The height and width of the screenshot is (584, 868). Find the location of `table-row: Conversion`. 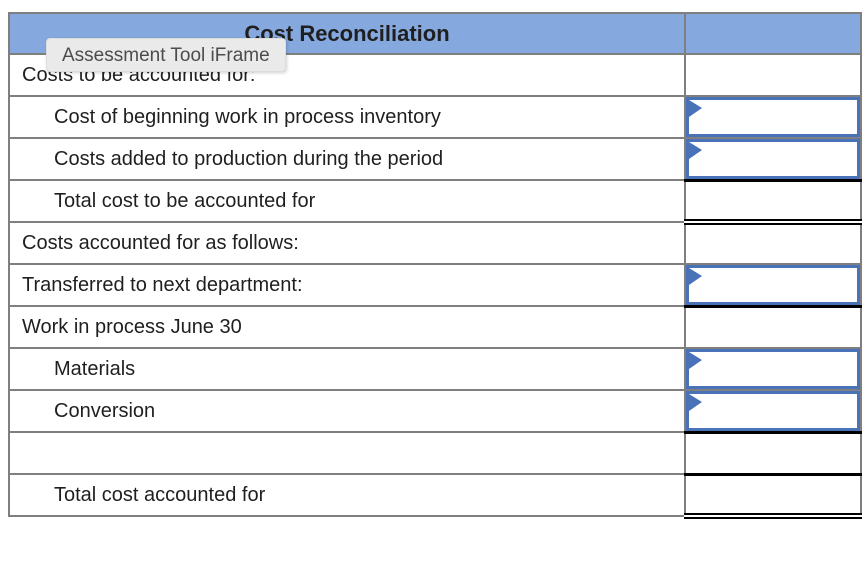

table-row: Conversion is located at coordinates (435, 411).